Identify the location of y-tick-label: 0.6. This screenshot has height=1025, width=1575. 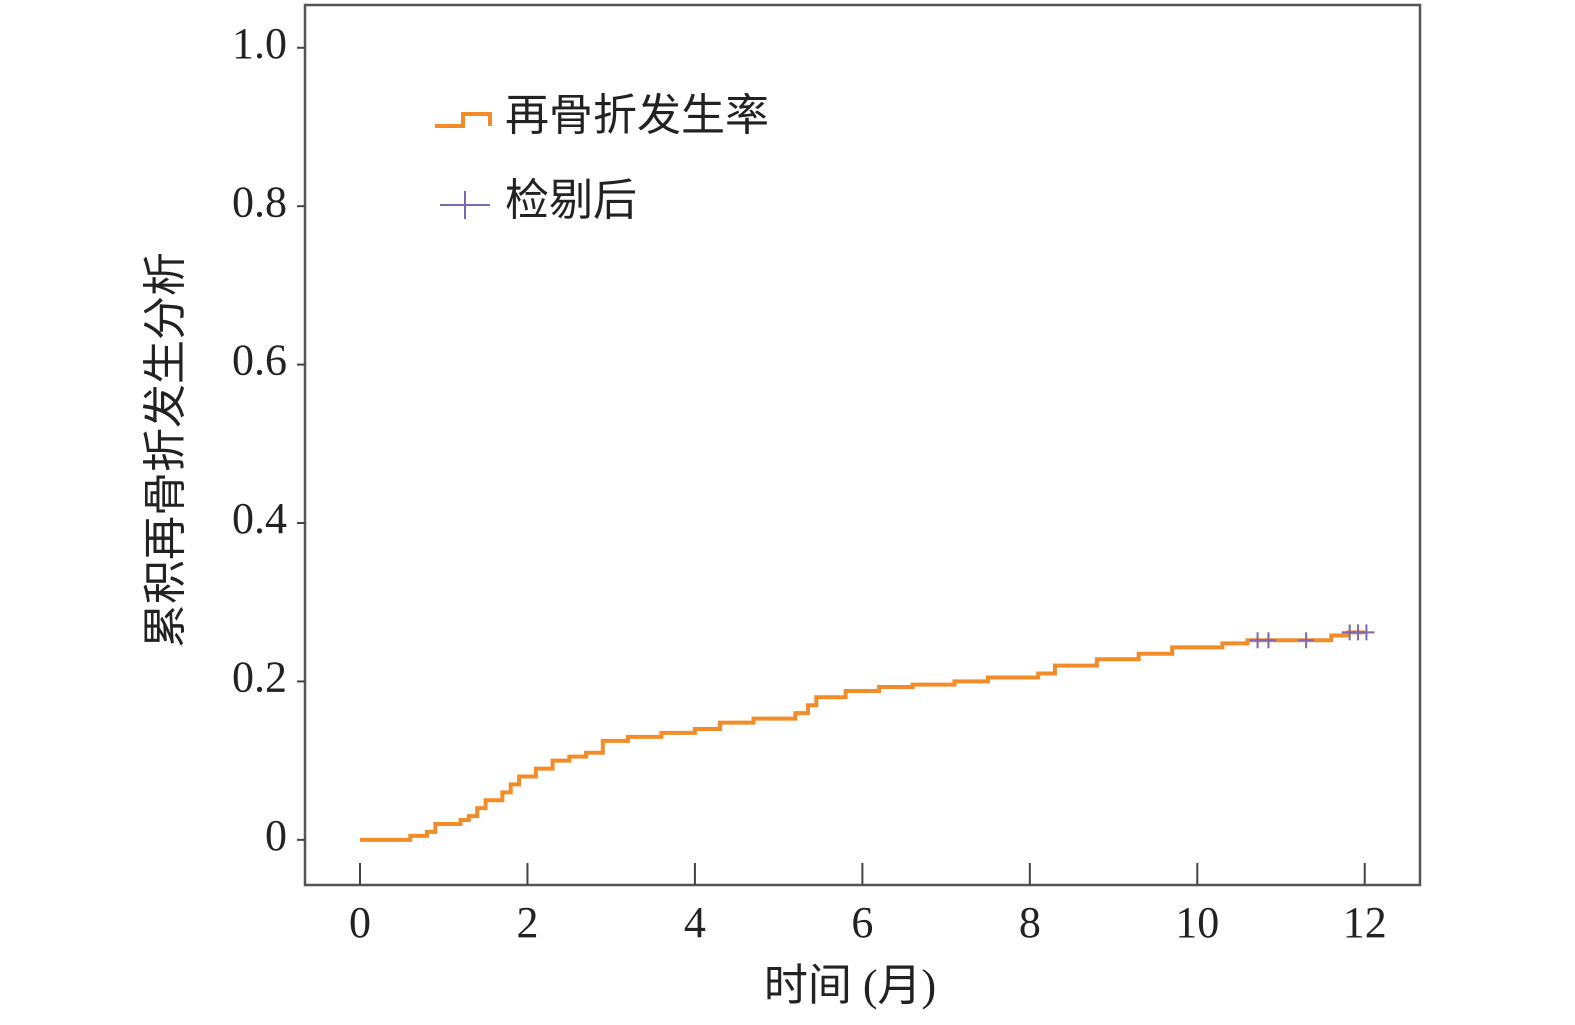
(259, 360).